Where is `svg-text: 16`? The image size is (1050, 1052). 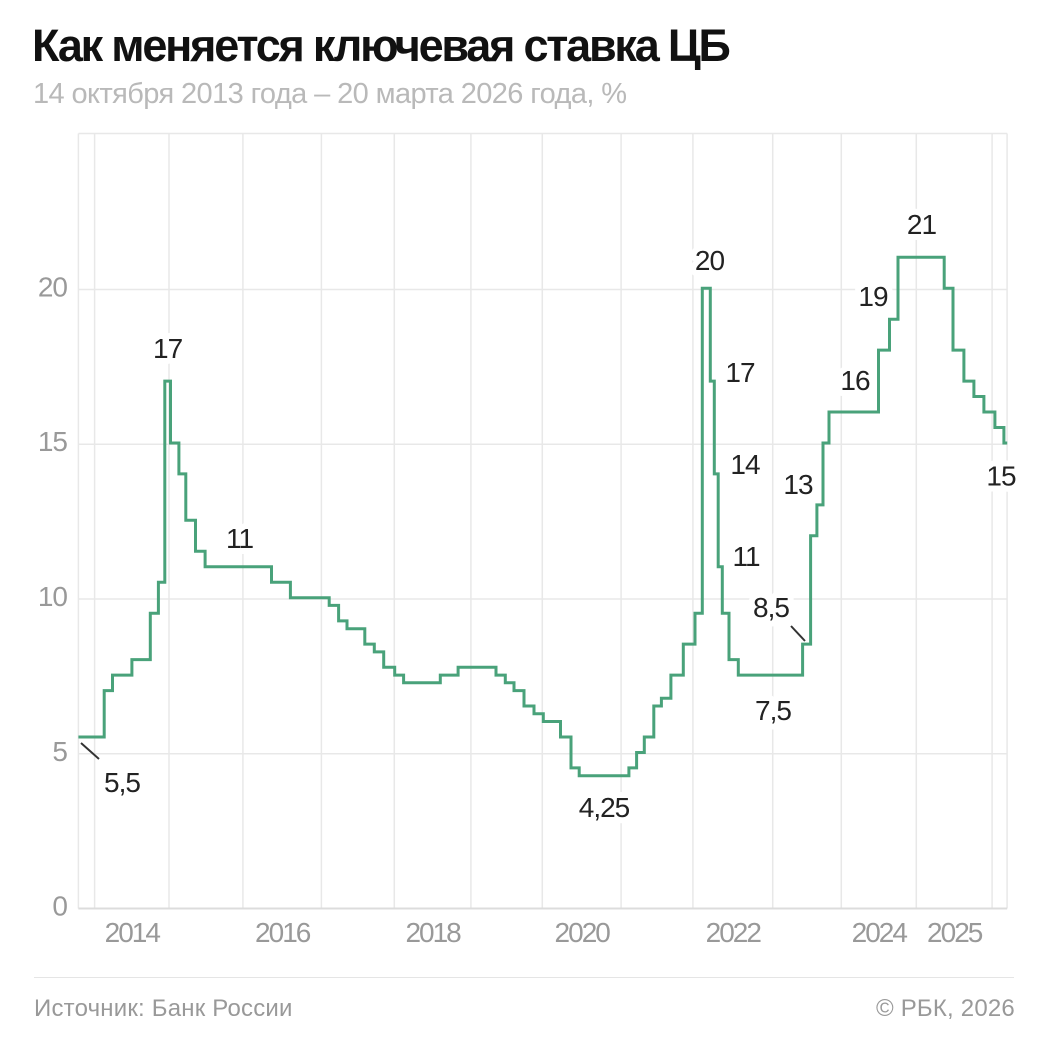
svg-text: 16 is located at coordinates (855, 380).